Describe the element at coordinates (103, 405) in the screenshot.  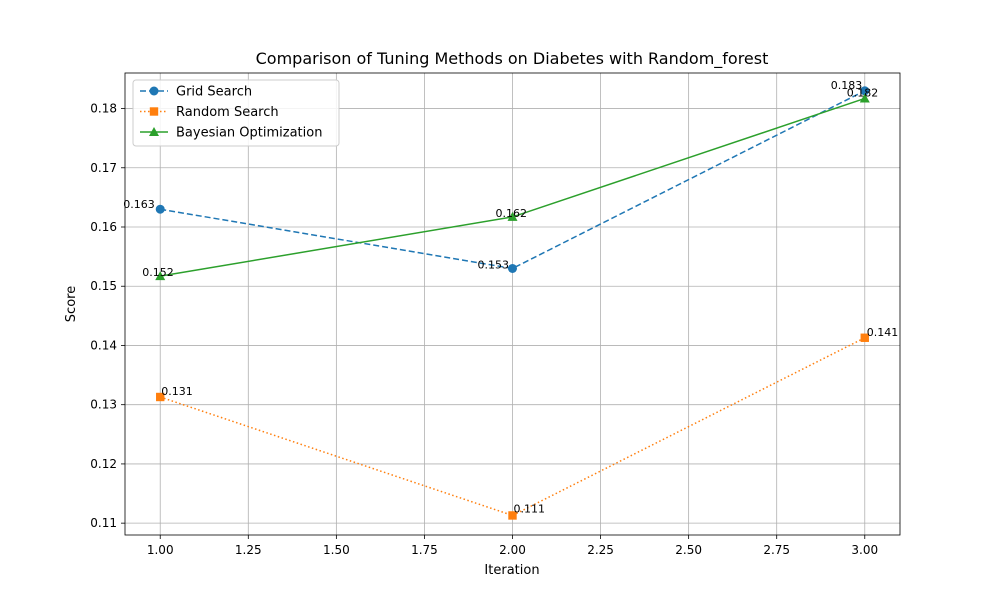
I see `y-tick-label: 0.13` at that location.